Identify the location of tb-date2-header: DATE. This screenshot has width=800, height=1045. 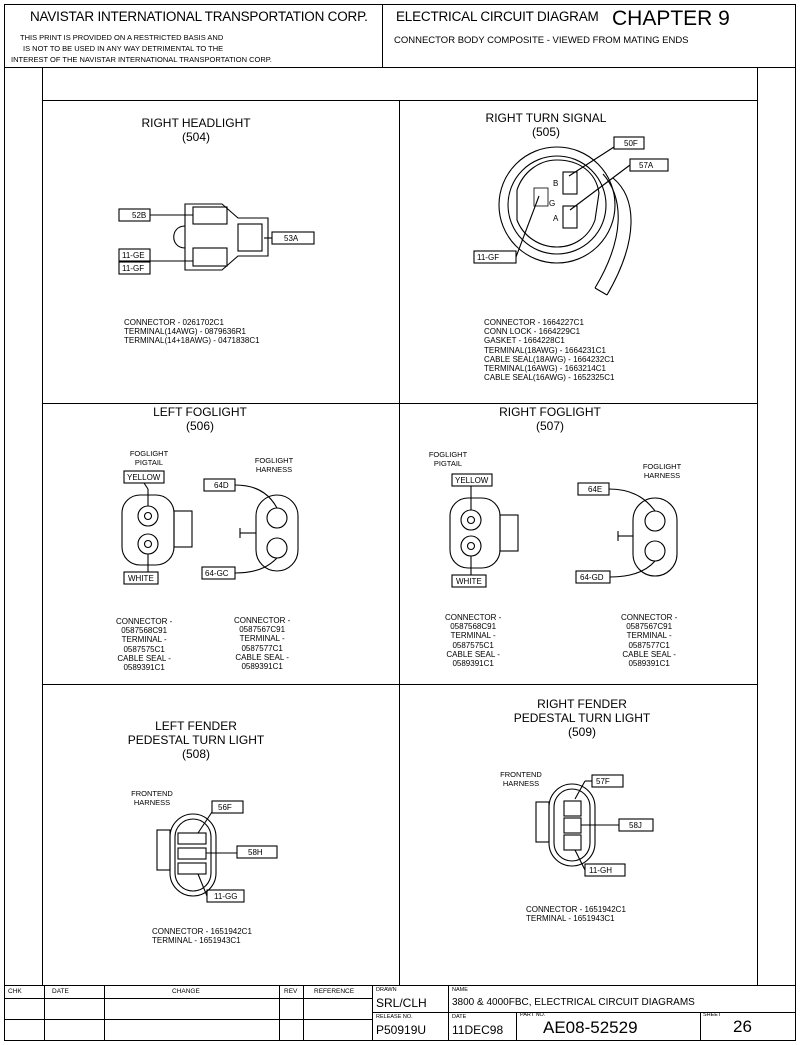
(459, 1017).